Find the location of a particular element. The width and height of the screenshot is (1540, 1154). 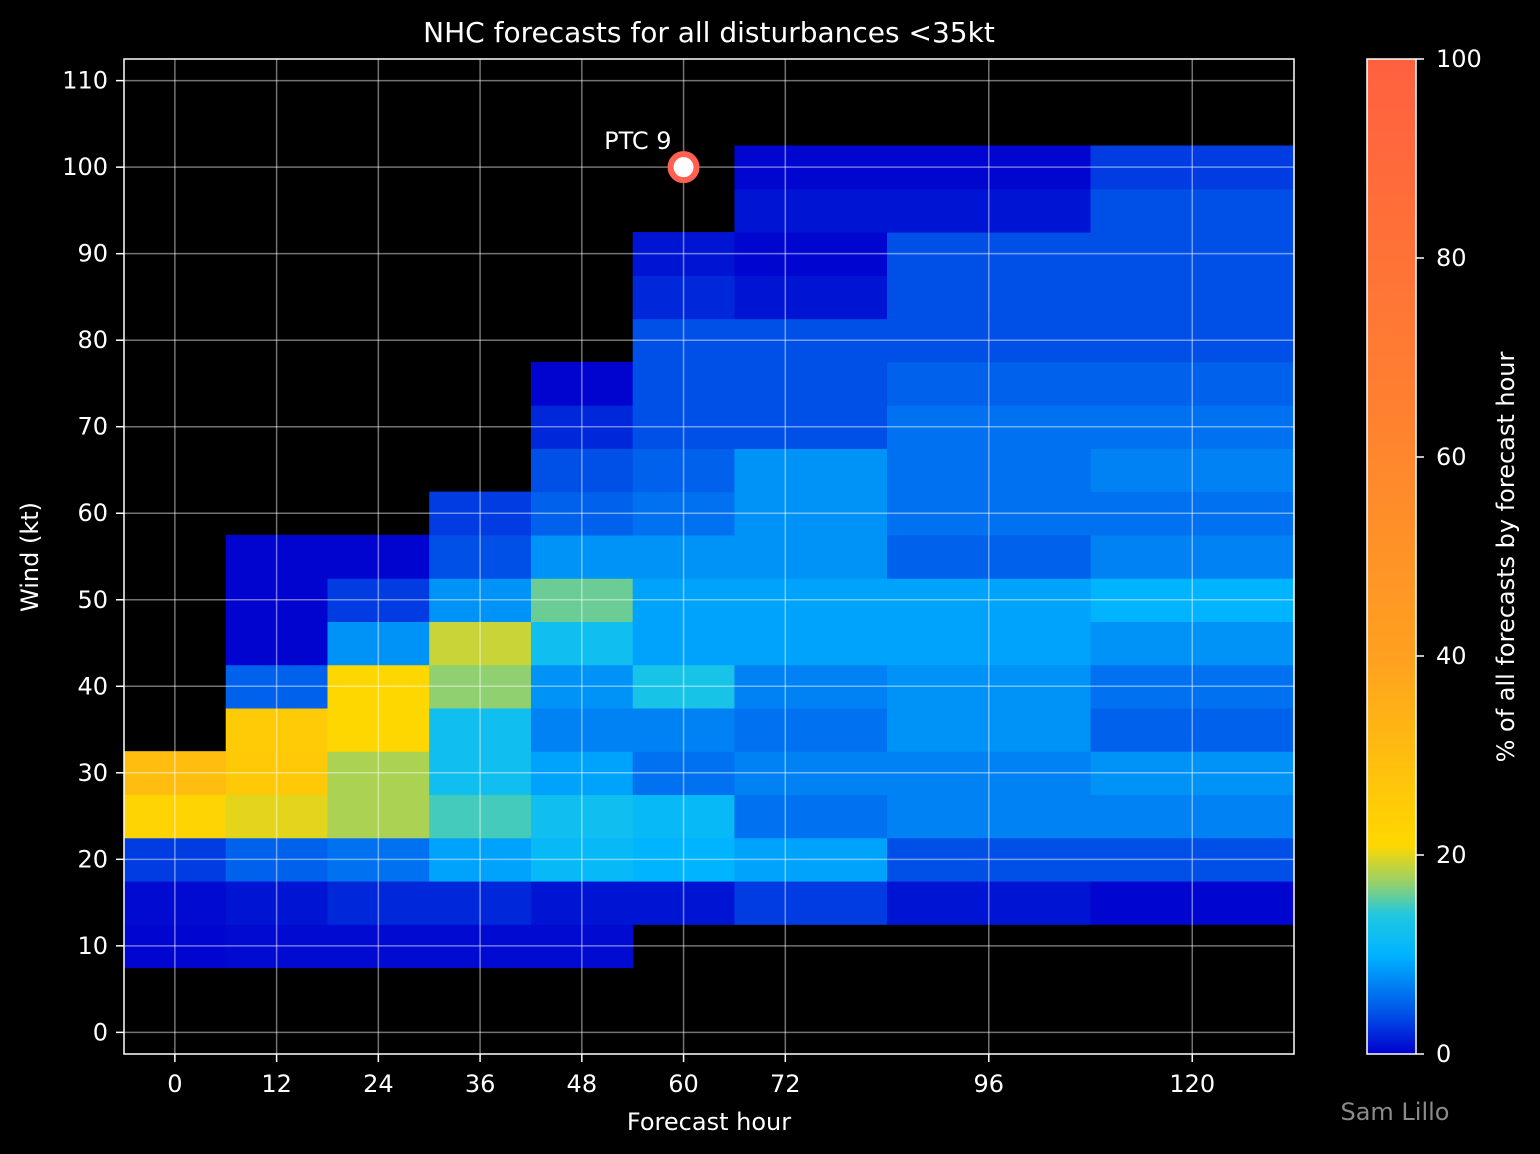

y-tick-label: 0 is located at coordinates (100, 1032).